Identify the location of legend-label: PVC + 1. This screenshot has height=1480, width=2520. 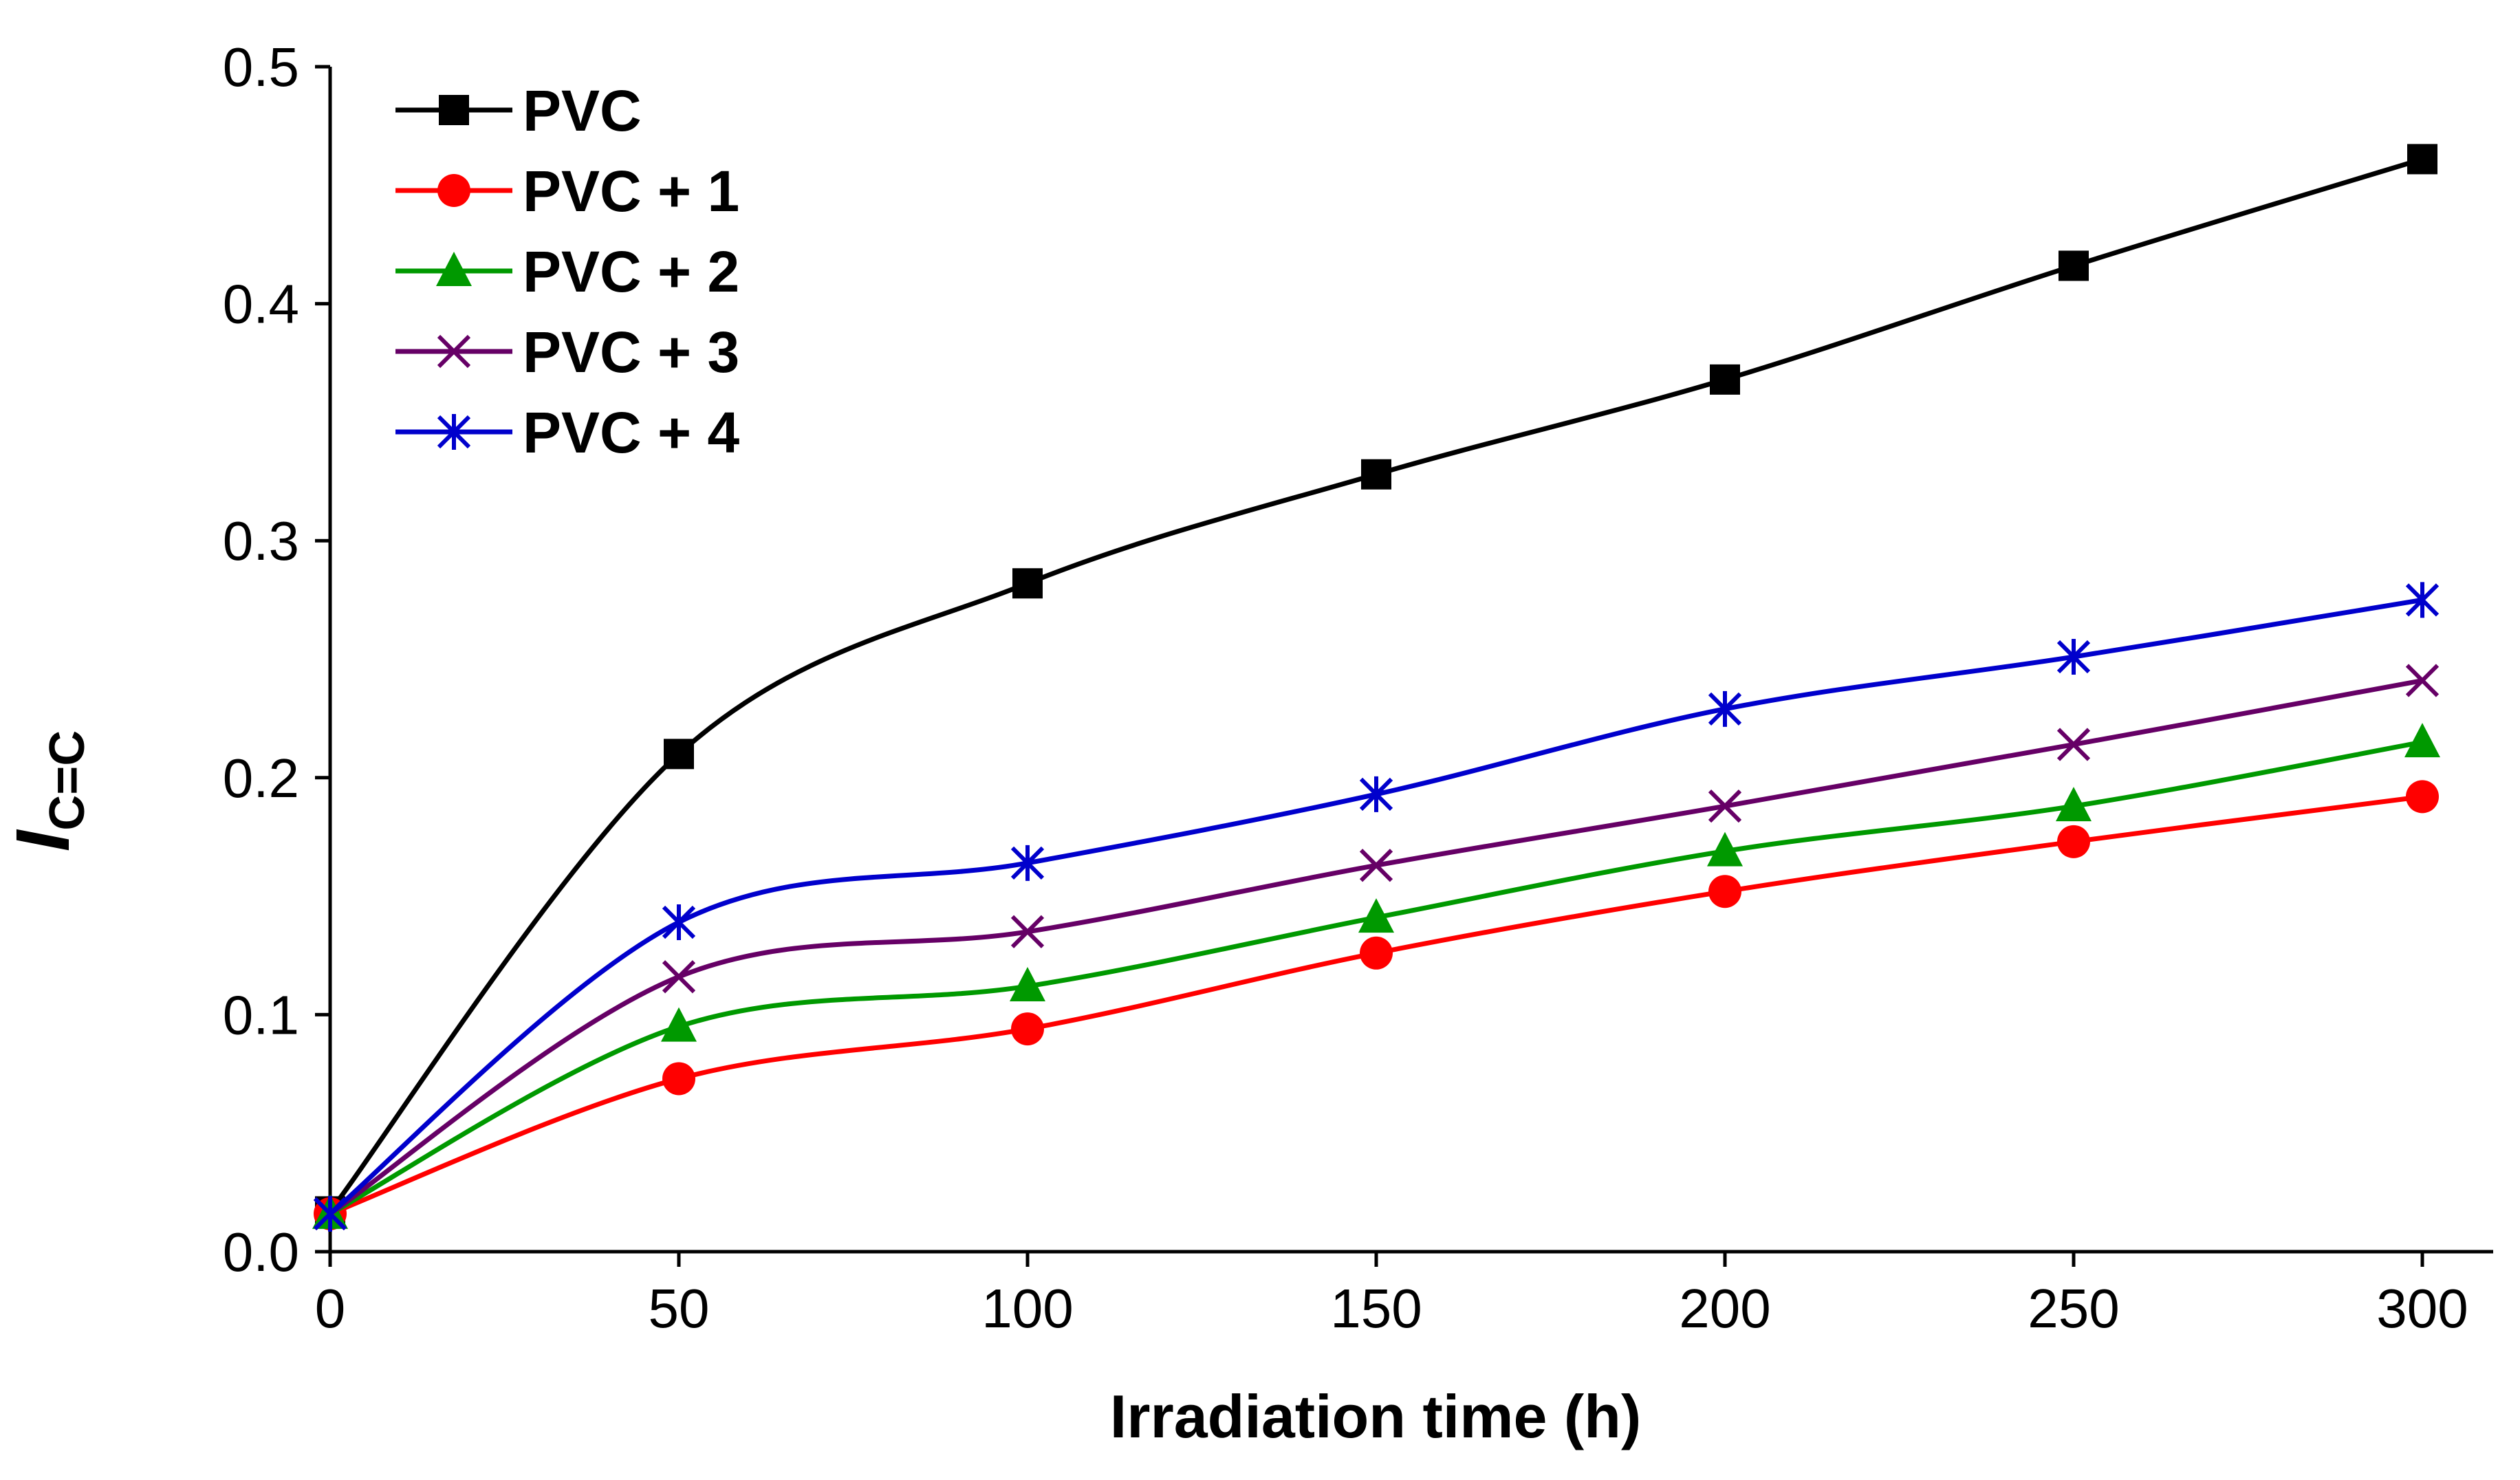
(631, 192).